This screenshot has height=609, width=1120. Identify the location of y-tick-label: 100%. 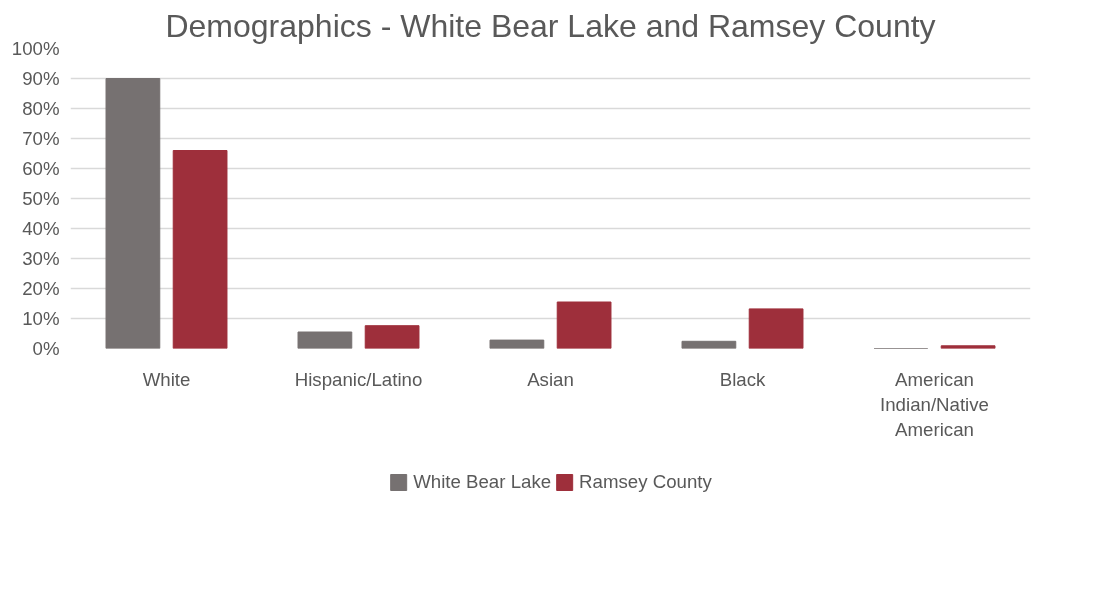
(35, 48).